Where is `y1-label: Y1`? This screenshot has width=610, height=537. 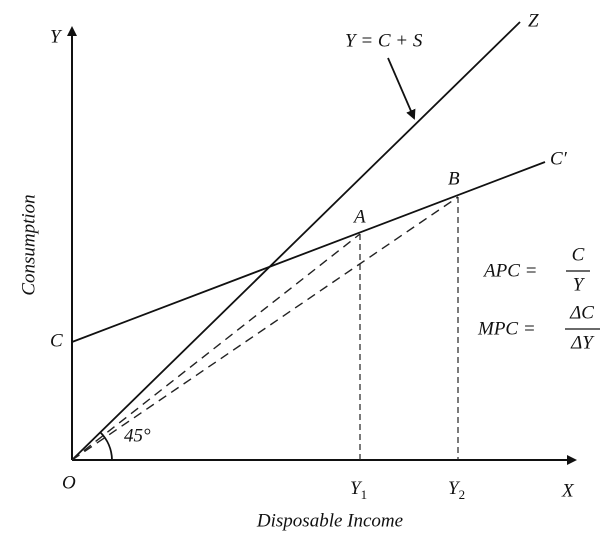
y1-label: Y1 is located at coordinates (358, 490).